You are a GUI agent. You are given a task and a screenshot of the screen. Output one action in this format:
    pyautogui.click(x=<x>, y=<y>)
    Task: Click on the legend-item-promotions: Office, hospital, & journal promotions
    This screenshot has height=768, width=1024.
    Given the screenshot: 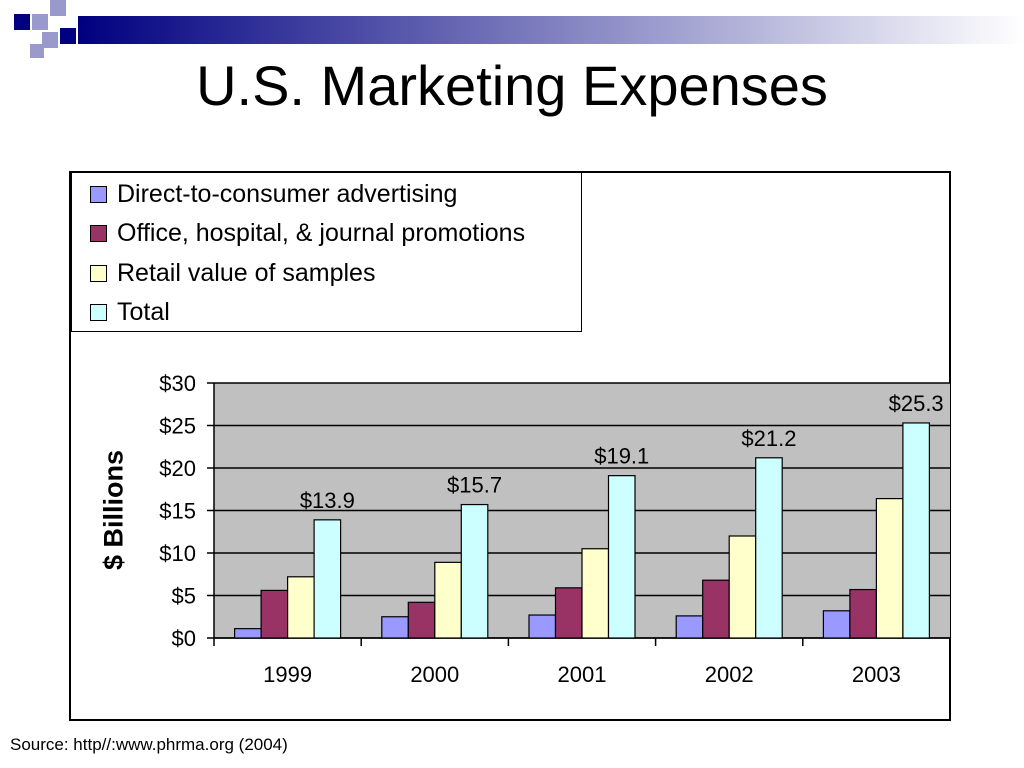 What is the action you would take?
    pyautogui.click(x=307, y=233)
    